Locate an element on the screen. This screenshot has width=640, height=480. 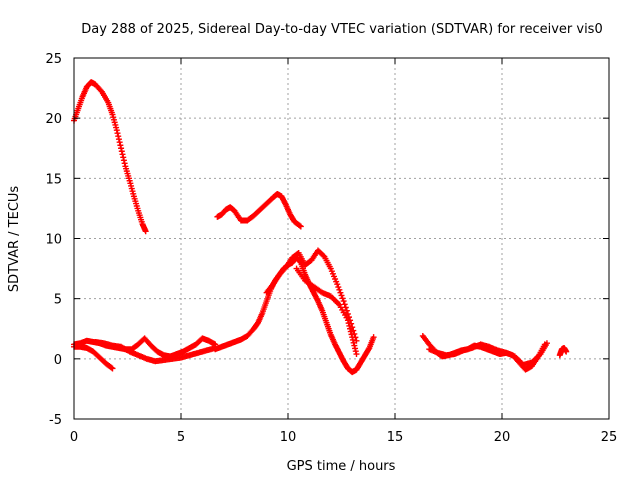
series-arc-late-b is located at coordinates (488, 354).